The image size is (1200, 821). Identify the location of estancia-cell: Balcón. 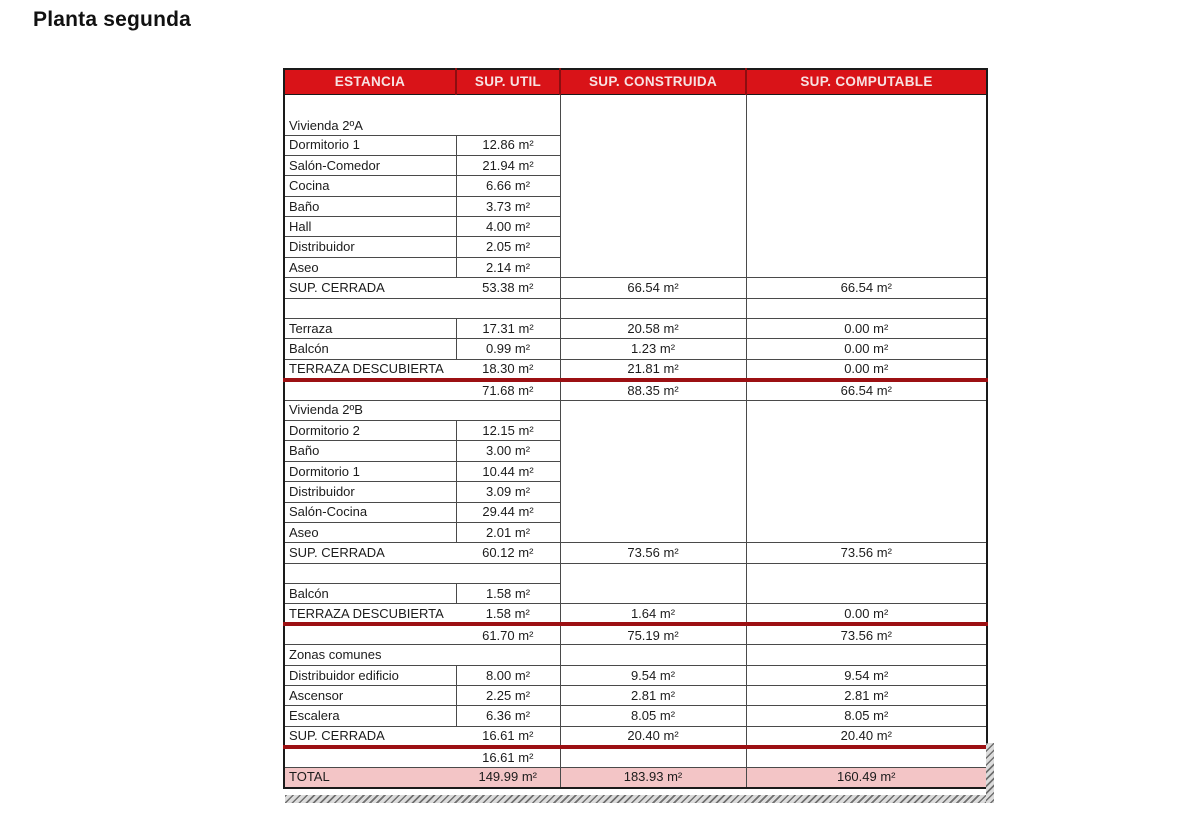
(370, 349).